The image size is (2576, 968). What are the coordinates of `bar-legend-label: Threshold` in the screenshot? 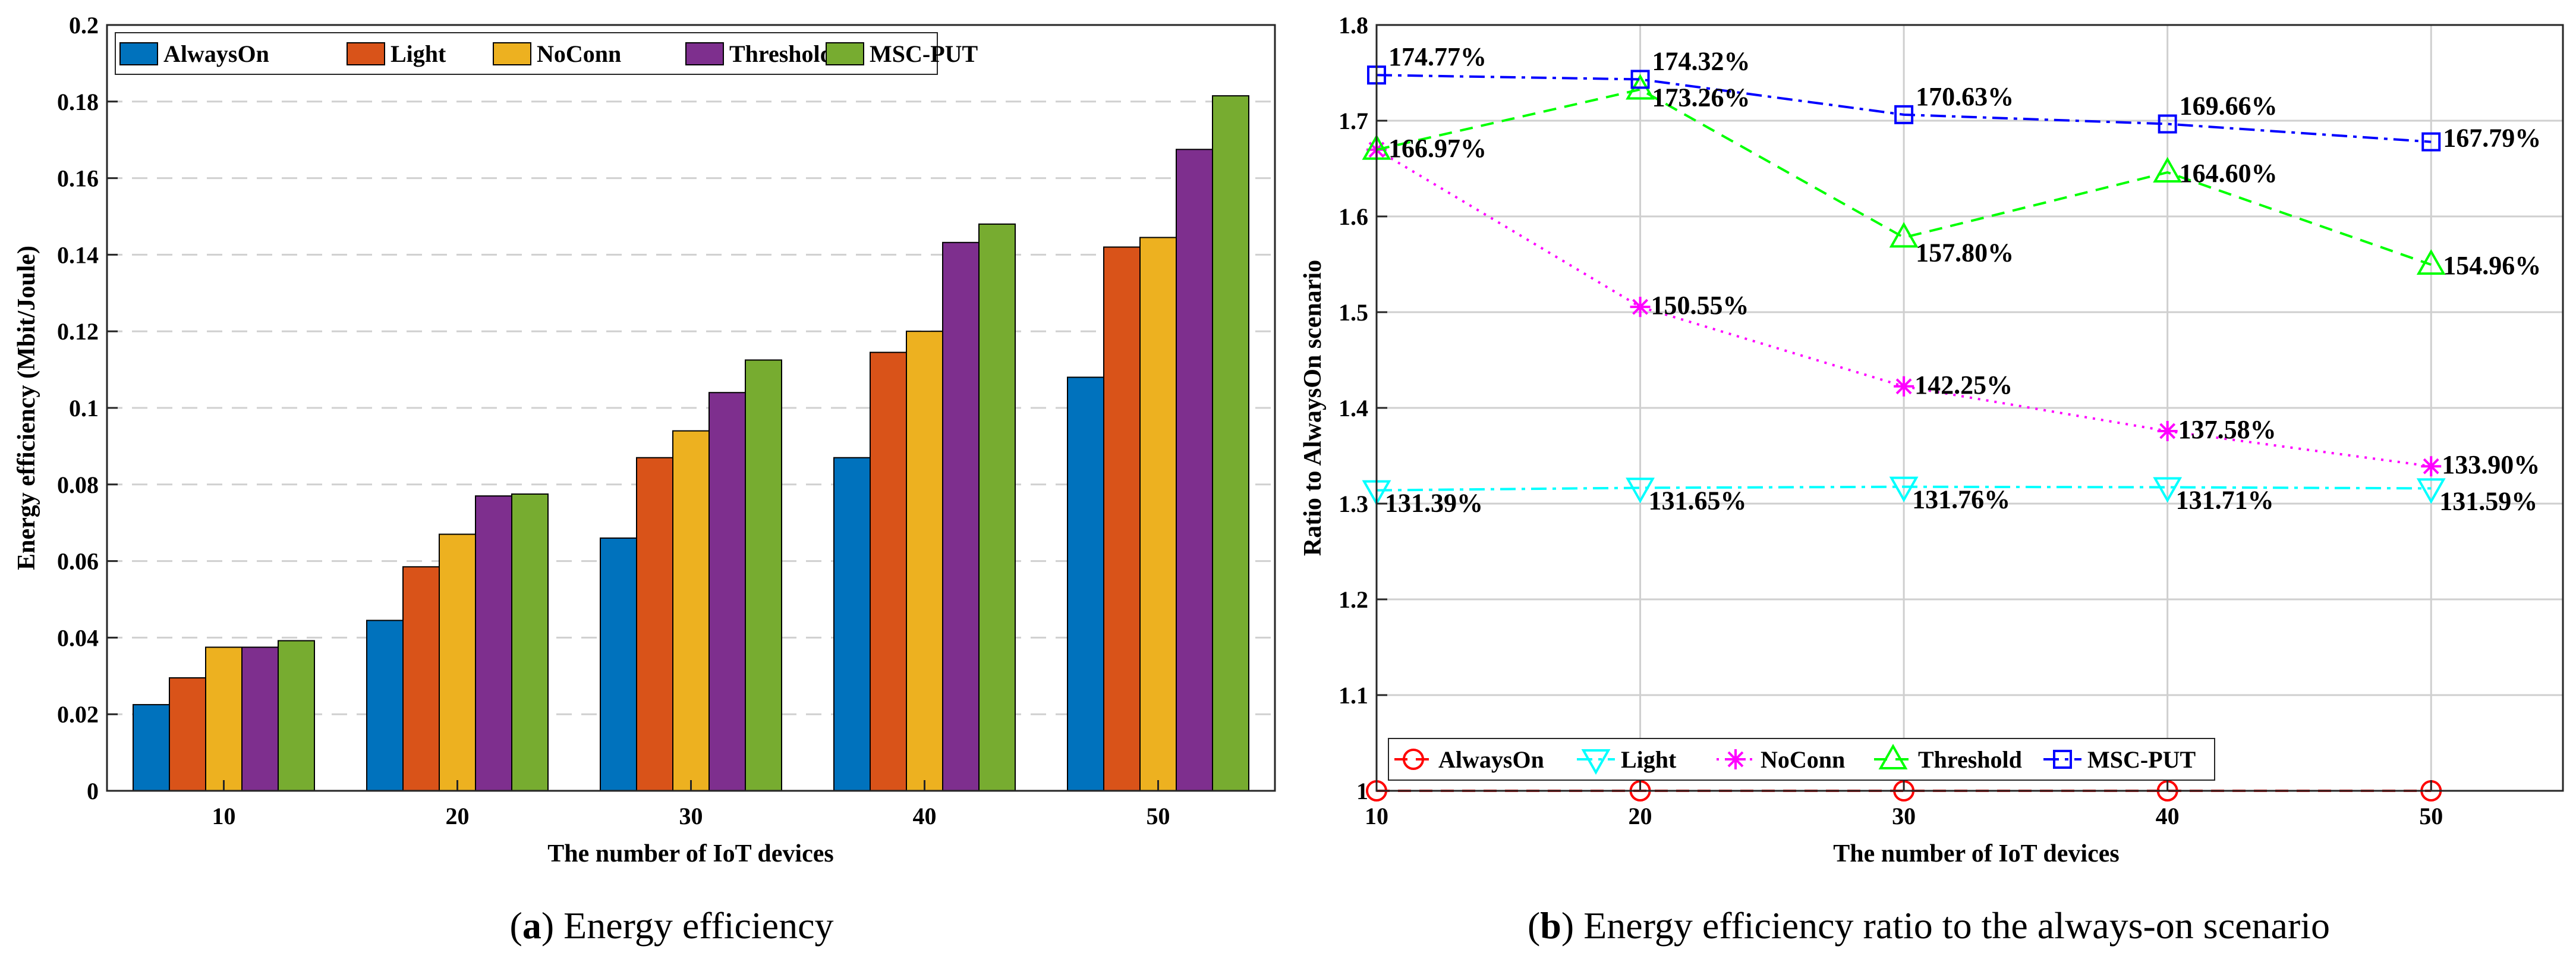 It's located at (781, 54).